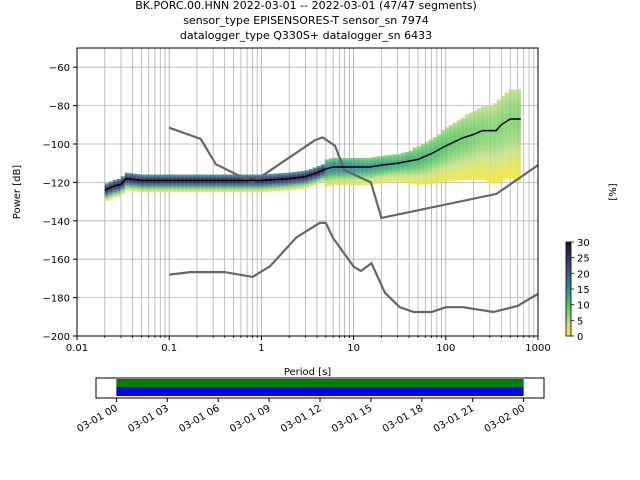 The width and height of the screenshot is (640, 480). Describe the element at coordinates (199, 419) in the screenshot. I see `timeline-tick-label: 03-01 06` at that location.